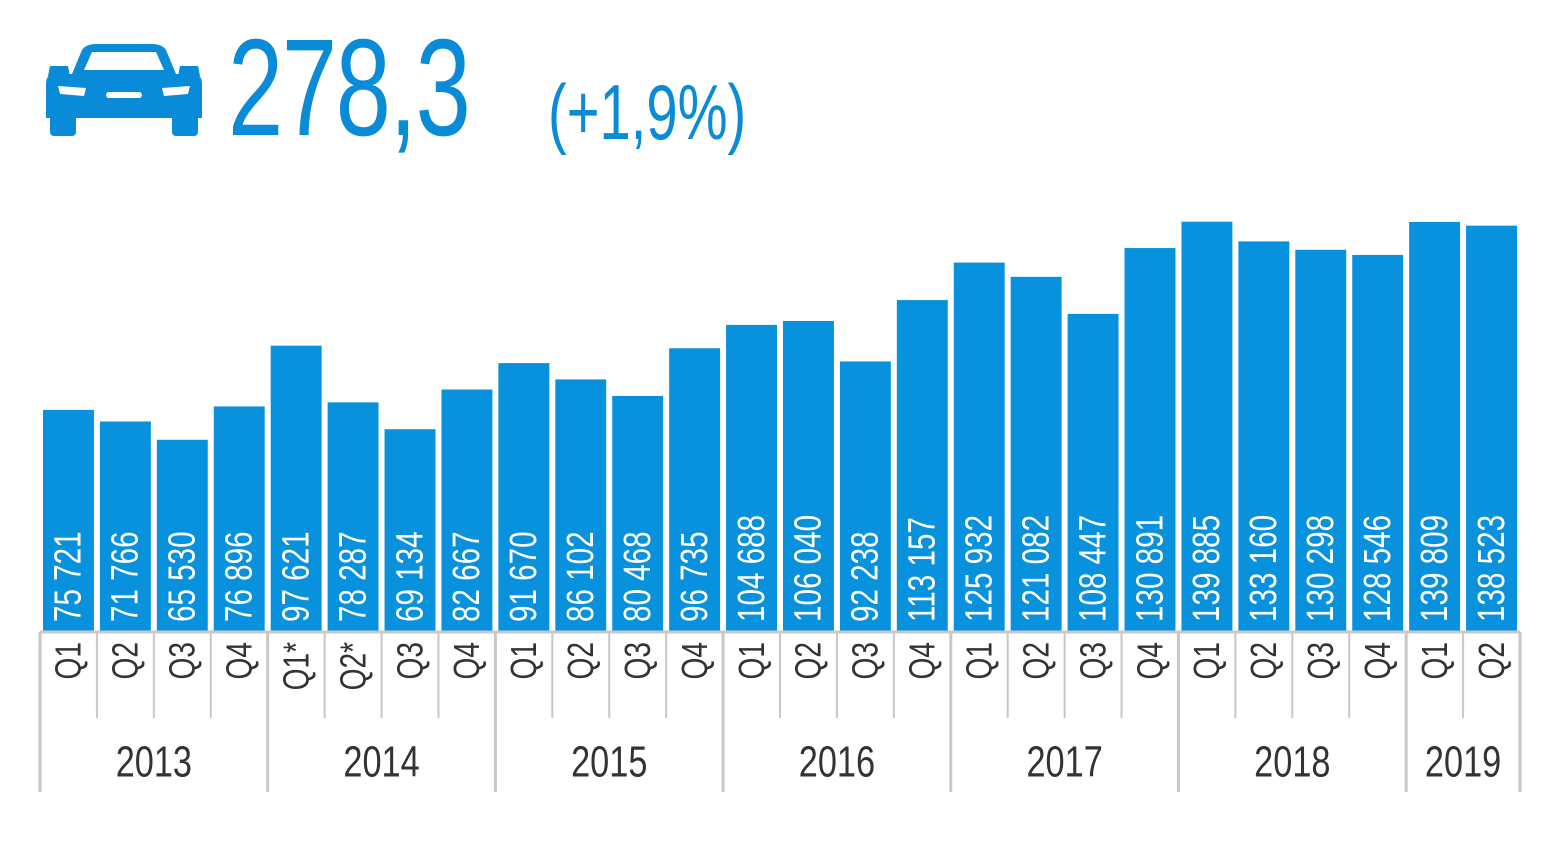  Describe the element at coordinates (808, 568) in the screenshot. I see `bar-value-label: 106 040` at that location.